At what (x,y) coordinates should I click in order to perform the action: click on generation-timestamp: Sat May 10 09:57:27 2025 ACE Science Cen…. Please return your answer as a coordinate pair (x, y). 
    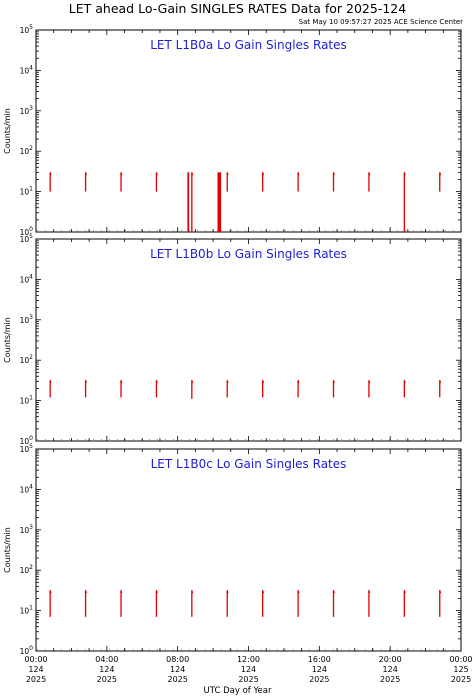
    Looking at the image, I should click on (380, 22).